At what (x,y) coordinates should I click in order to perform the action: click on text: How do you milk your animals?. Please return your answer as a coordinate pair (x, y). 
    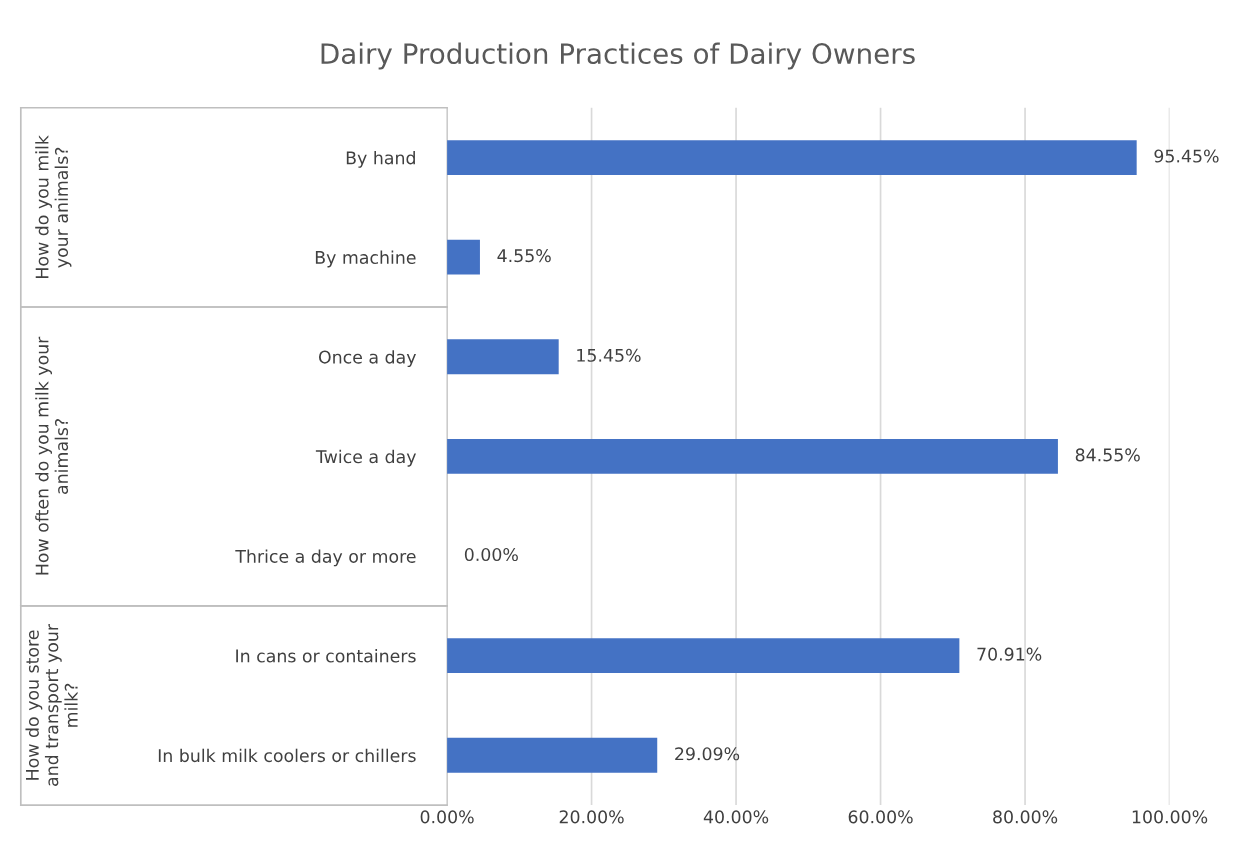
    Looking at the image, I should click on (53, 206).